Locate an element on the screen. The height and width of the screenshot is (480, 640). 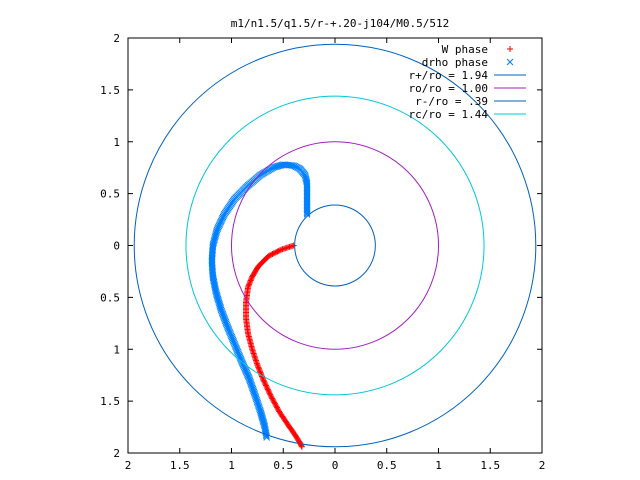
series-1-markers is located at coordinates (259, 301).